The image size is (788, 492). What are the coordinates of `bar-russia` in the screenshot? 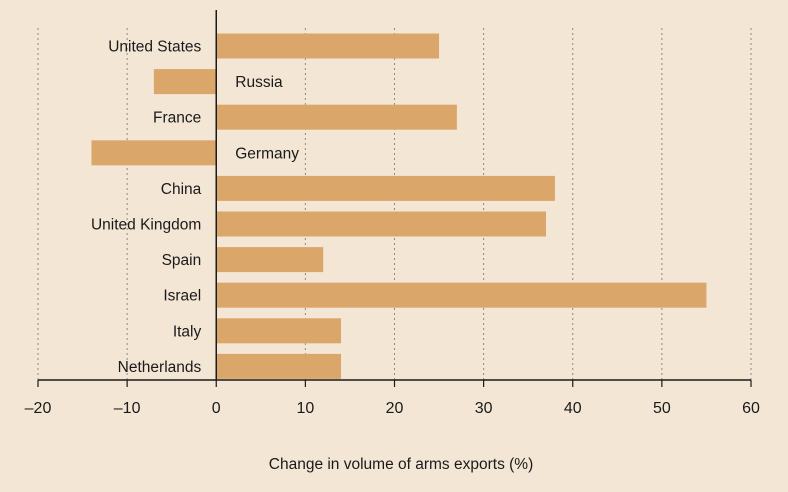 It's located at (185, 82).